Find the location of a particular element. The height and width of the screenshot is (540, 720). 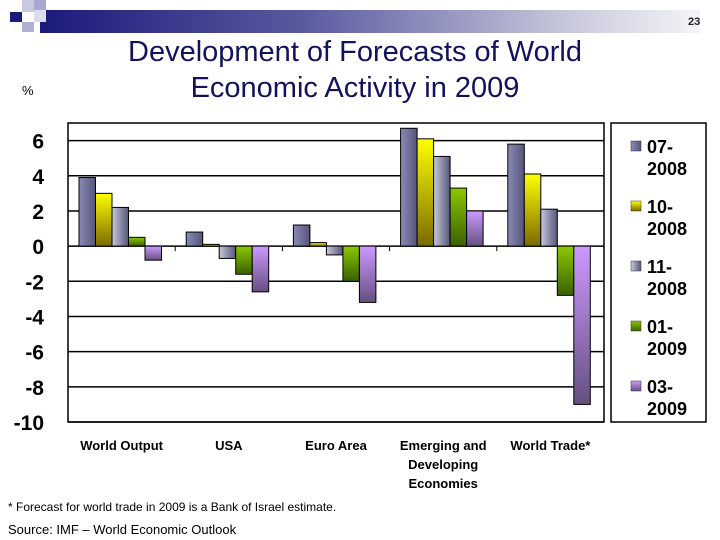

title-line: Development of Forecasts of World is located at coordinates (355, 52).